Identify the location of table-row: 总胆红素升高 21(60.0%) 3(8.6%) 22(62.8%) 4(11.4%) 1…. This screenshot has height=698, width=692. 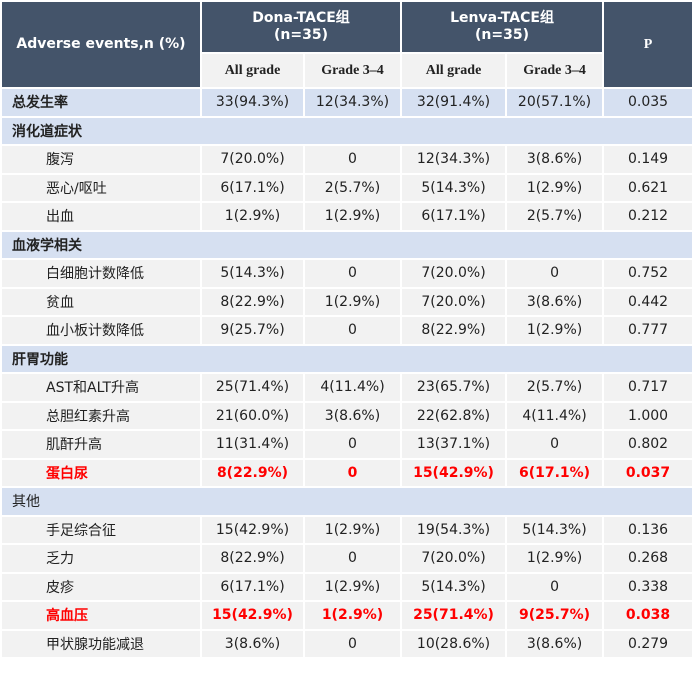
(346, 415).